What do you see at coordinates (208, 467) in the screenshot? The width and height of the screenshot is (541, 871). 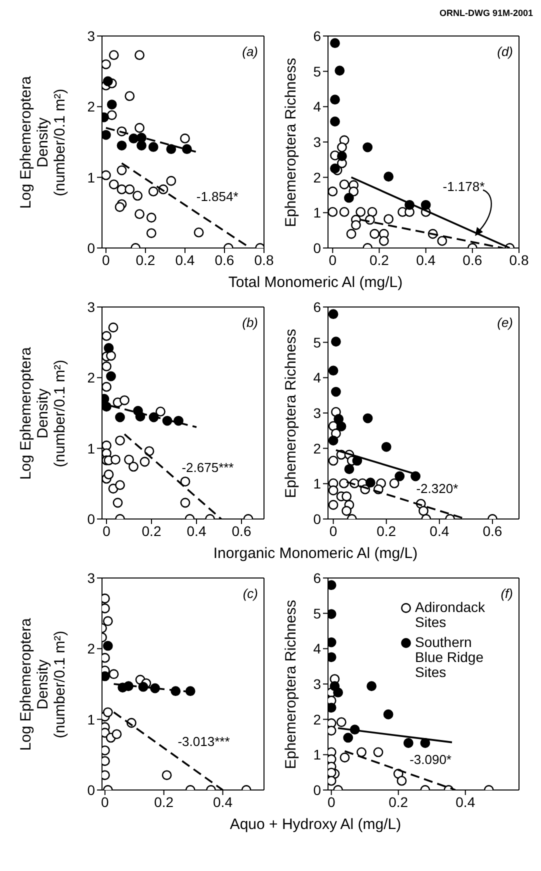 I see `series-label: -2.675***` at bounding box center [208, 467].